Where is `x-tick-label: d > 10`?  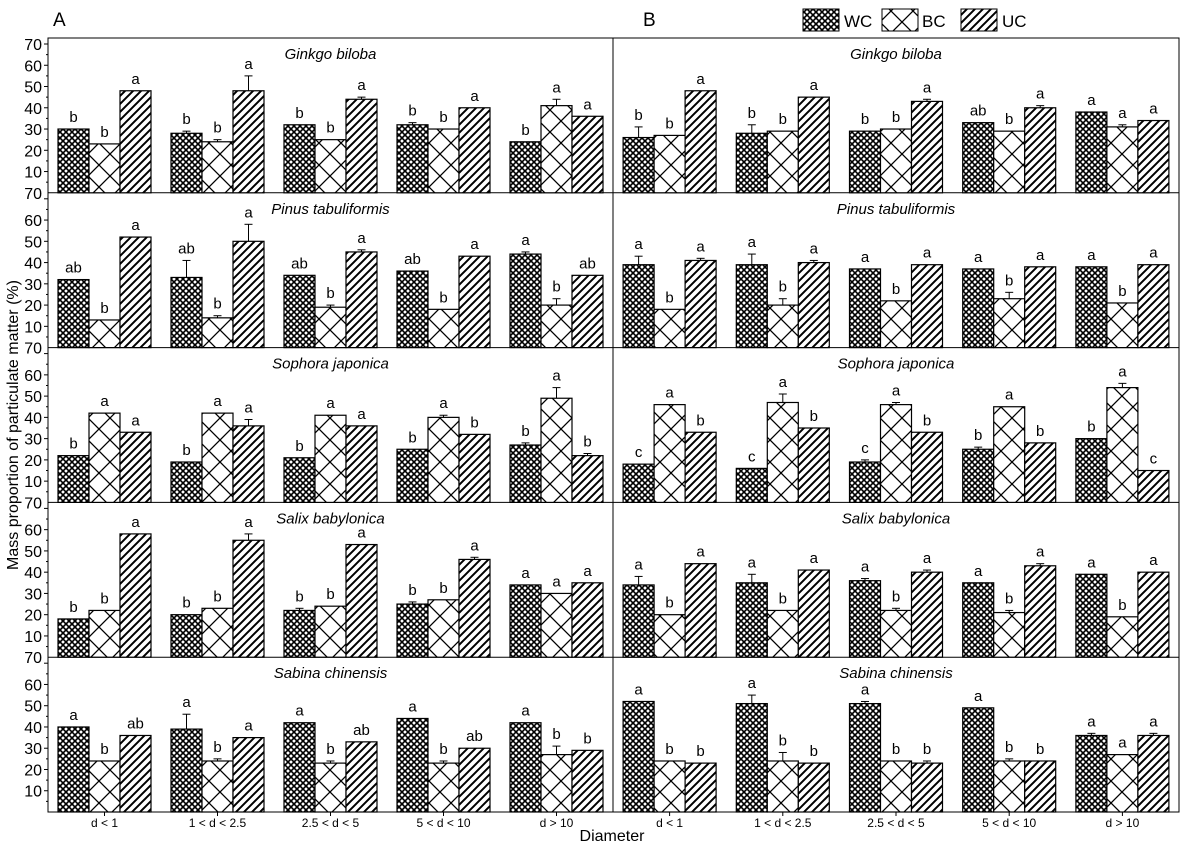
x-tick-label: d > 10 is located at coordinates (557, 823).